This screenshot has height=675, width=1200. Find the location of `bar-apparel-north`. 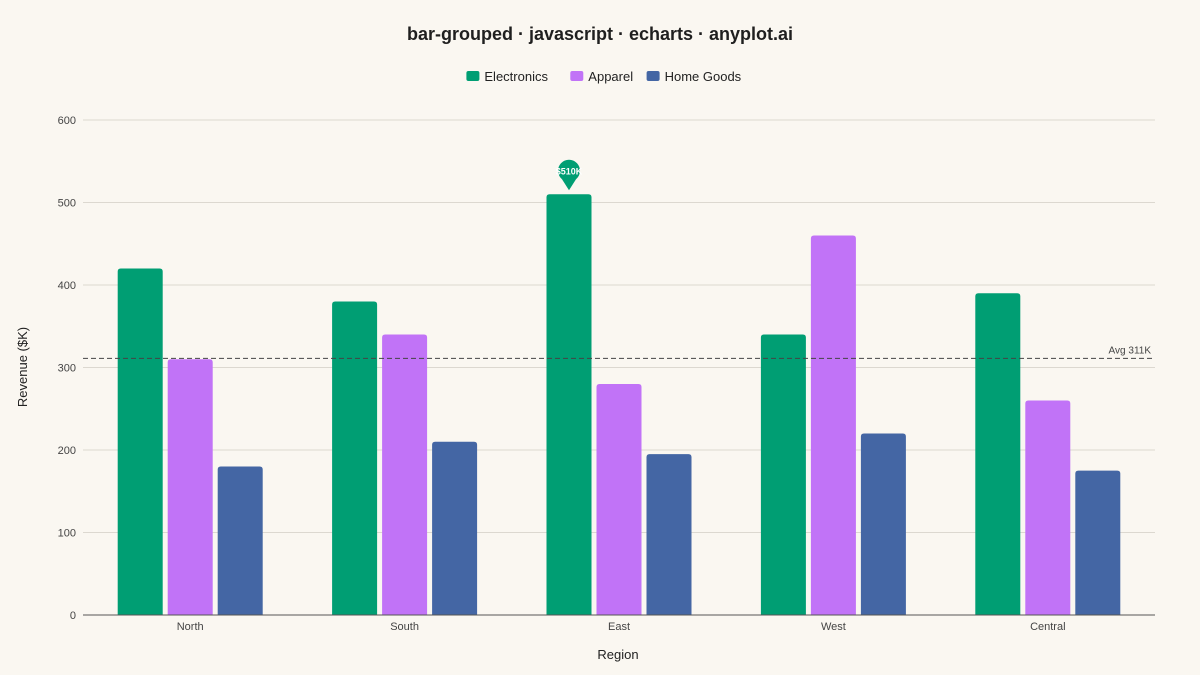

bar-apparel-north is located at coordinates (190, 487).